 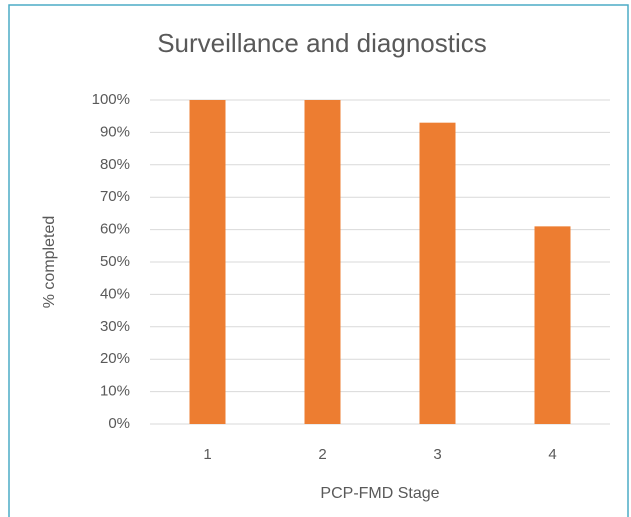 What do you see at coordinates (322, 43) in the screenshot?
I see `chart-title: Surveillance and diagnostics` at bounding box center [322, 43].